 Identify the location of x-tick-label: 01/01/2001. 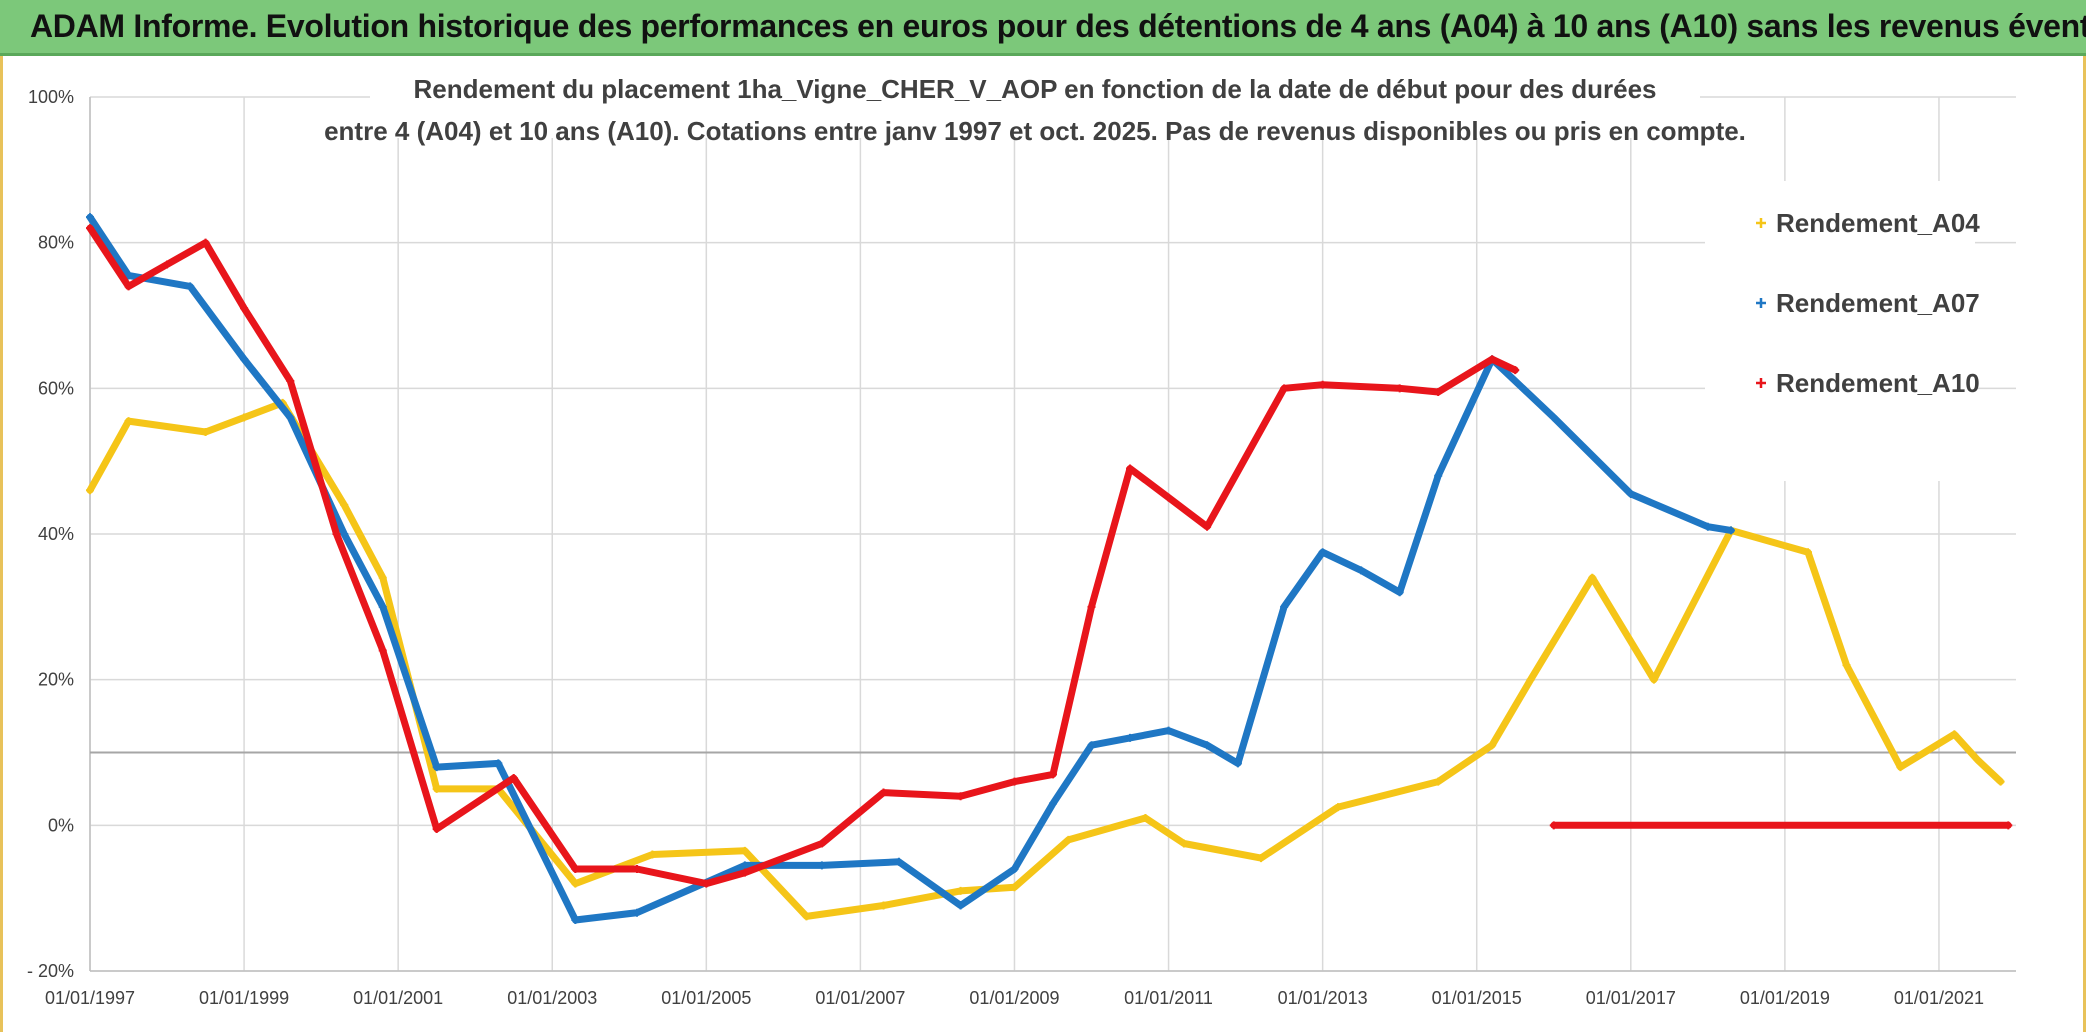
(398, 998).